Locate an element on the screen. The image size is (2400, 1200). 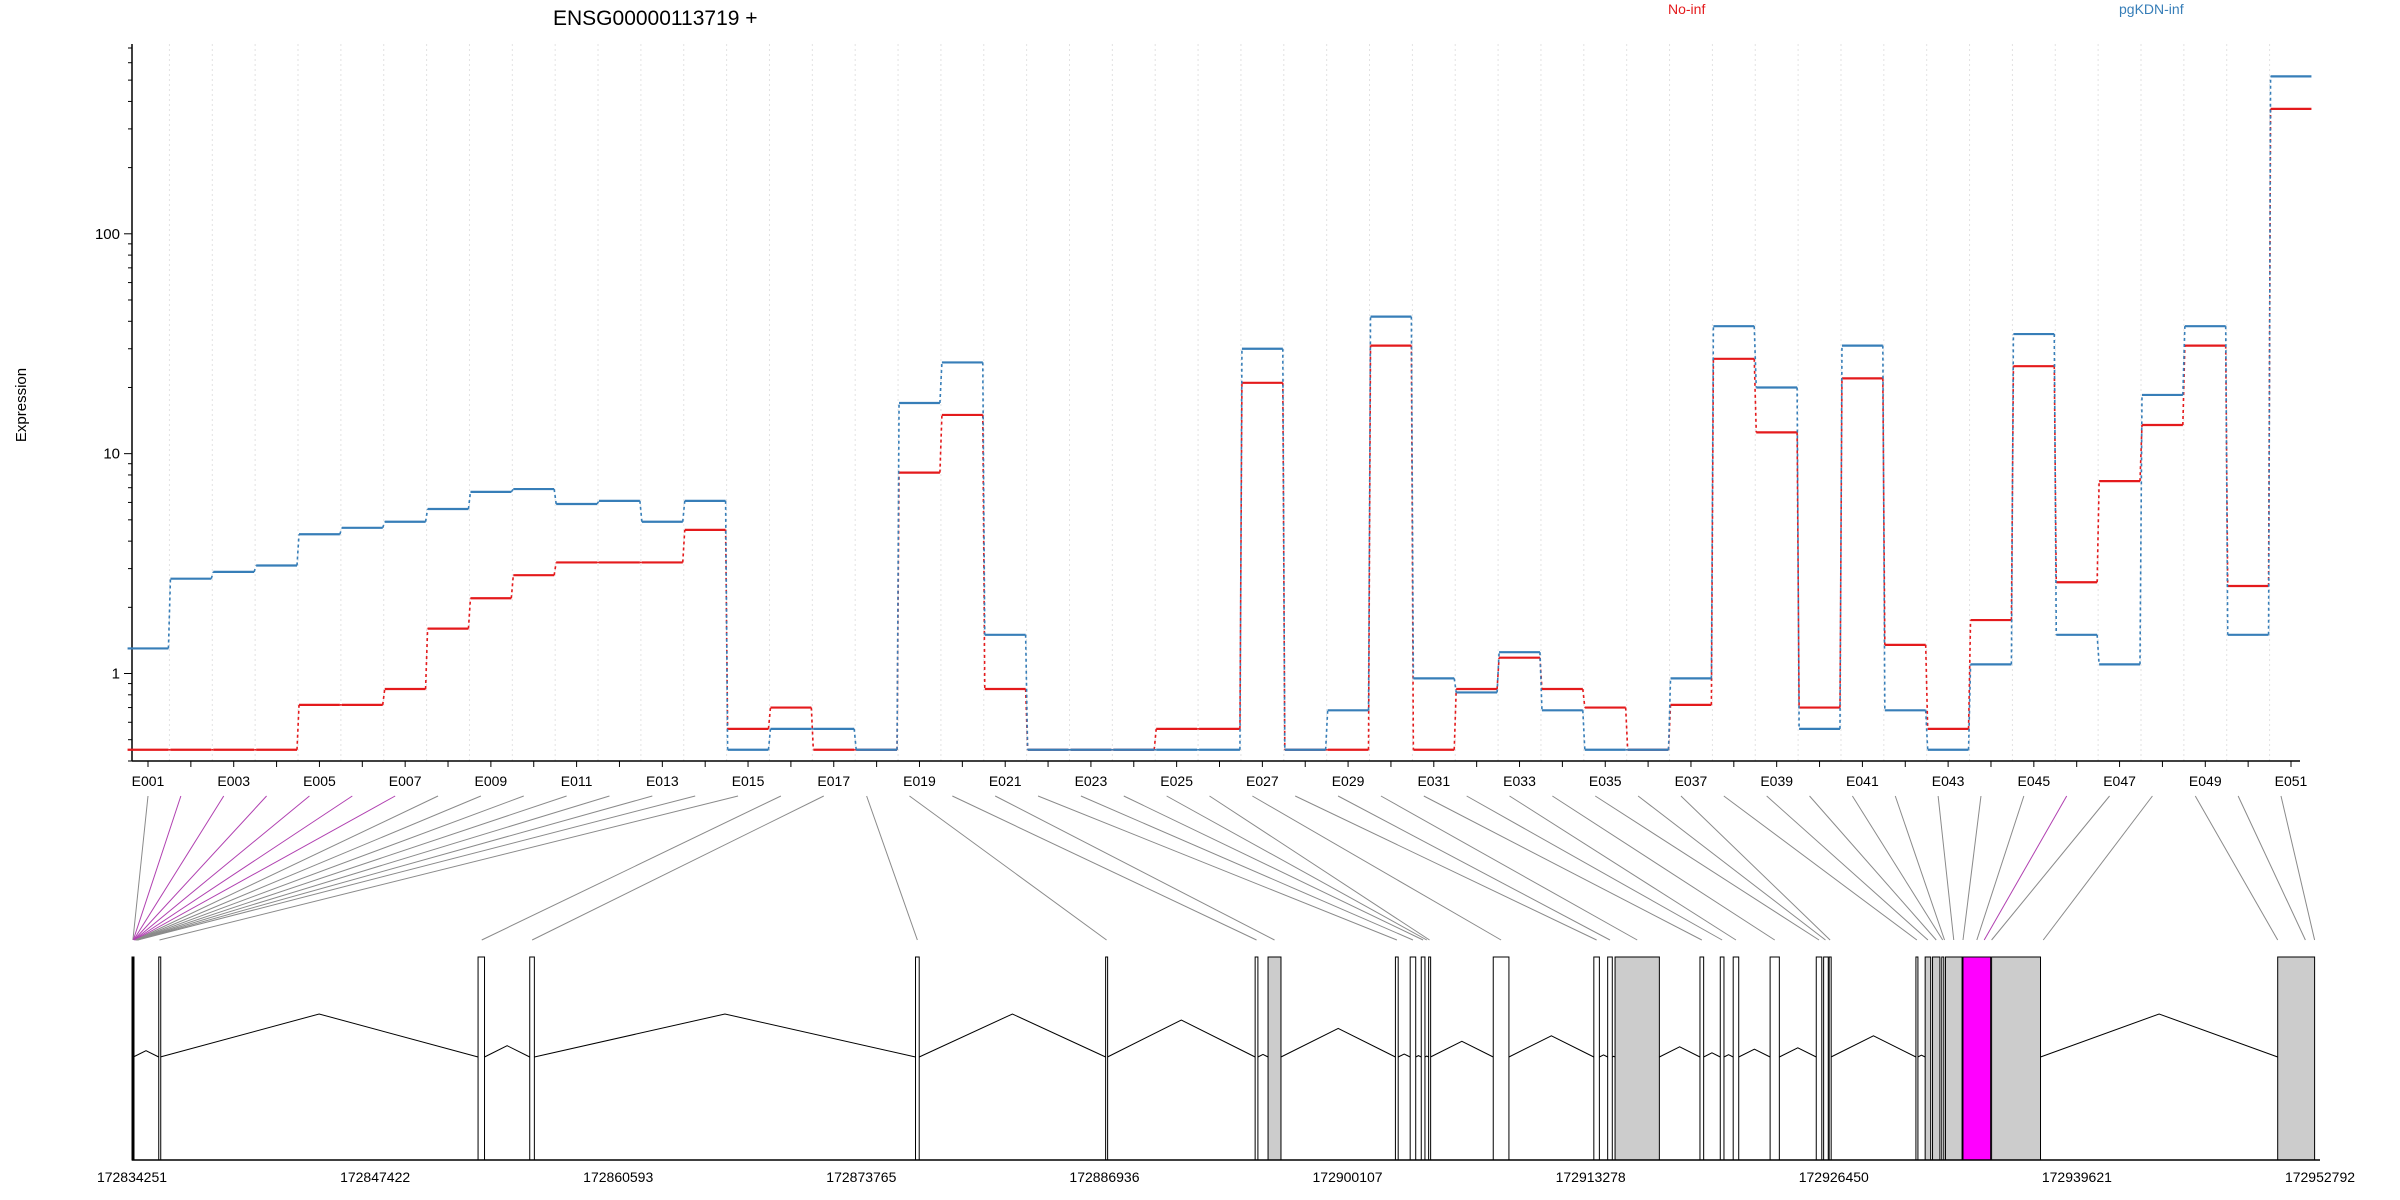
connector-E001 is located at coordinates (140, 868).